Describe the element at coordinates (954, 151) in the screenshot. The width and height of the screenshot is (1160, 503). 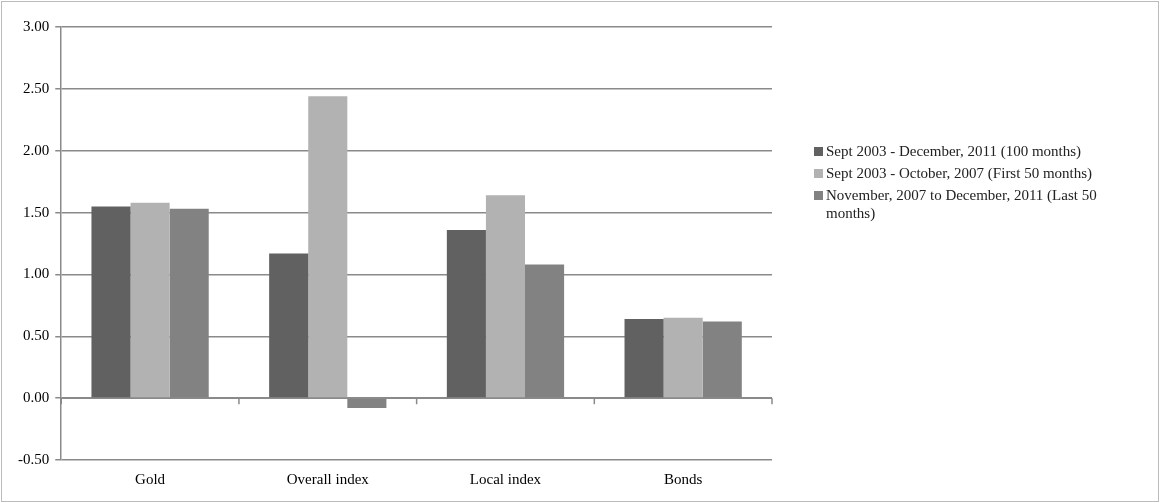
I see `legend-label: Sept 2003 - December, 2011 (100 months)` at that location.